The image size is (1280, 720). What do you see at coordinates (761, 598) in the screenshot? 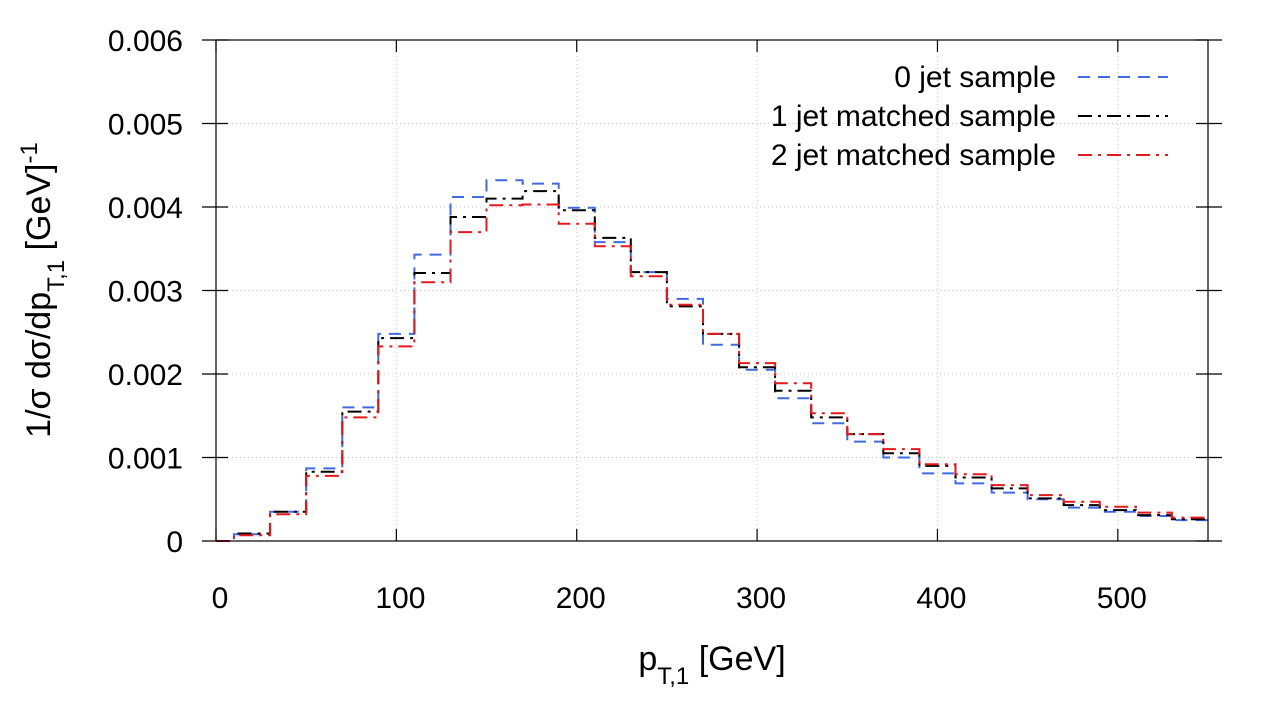
I see `x-tick-label: 300` at bounding box center [761, 598].